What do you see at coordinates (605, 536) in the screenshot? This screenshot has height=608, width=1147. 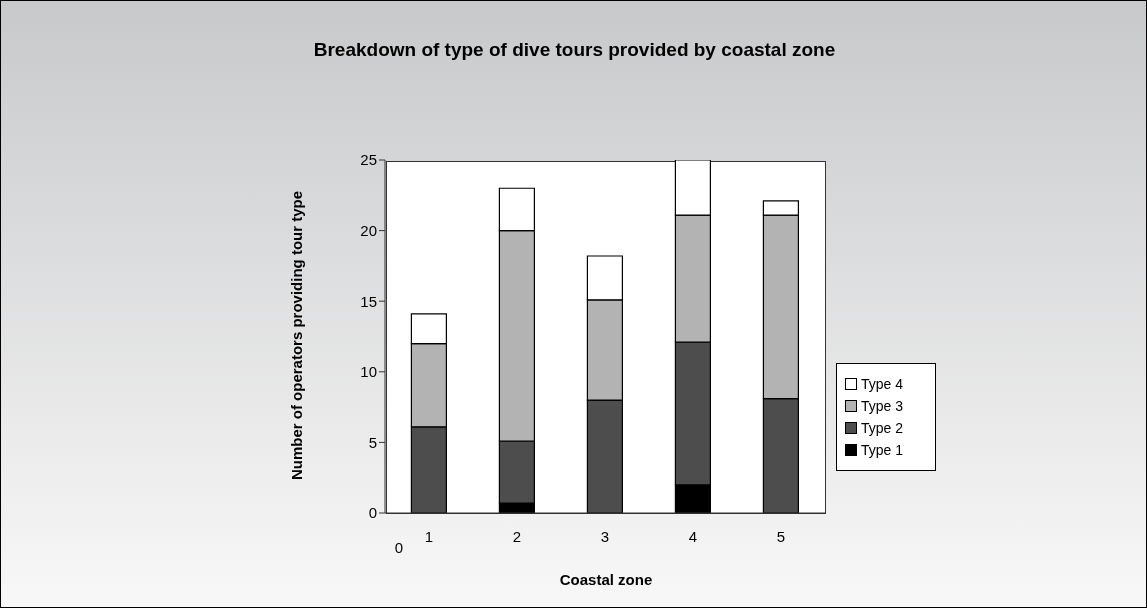 I see `x-tick-label: 3` at bounding box center [605, 536].